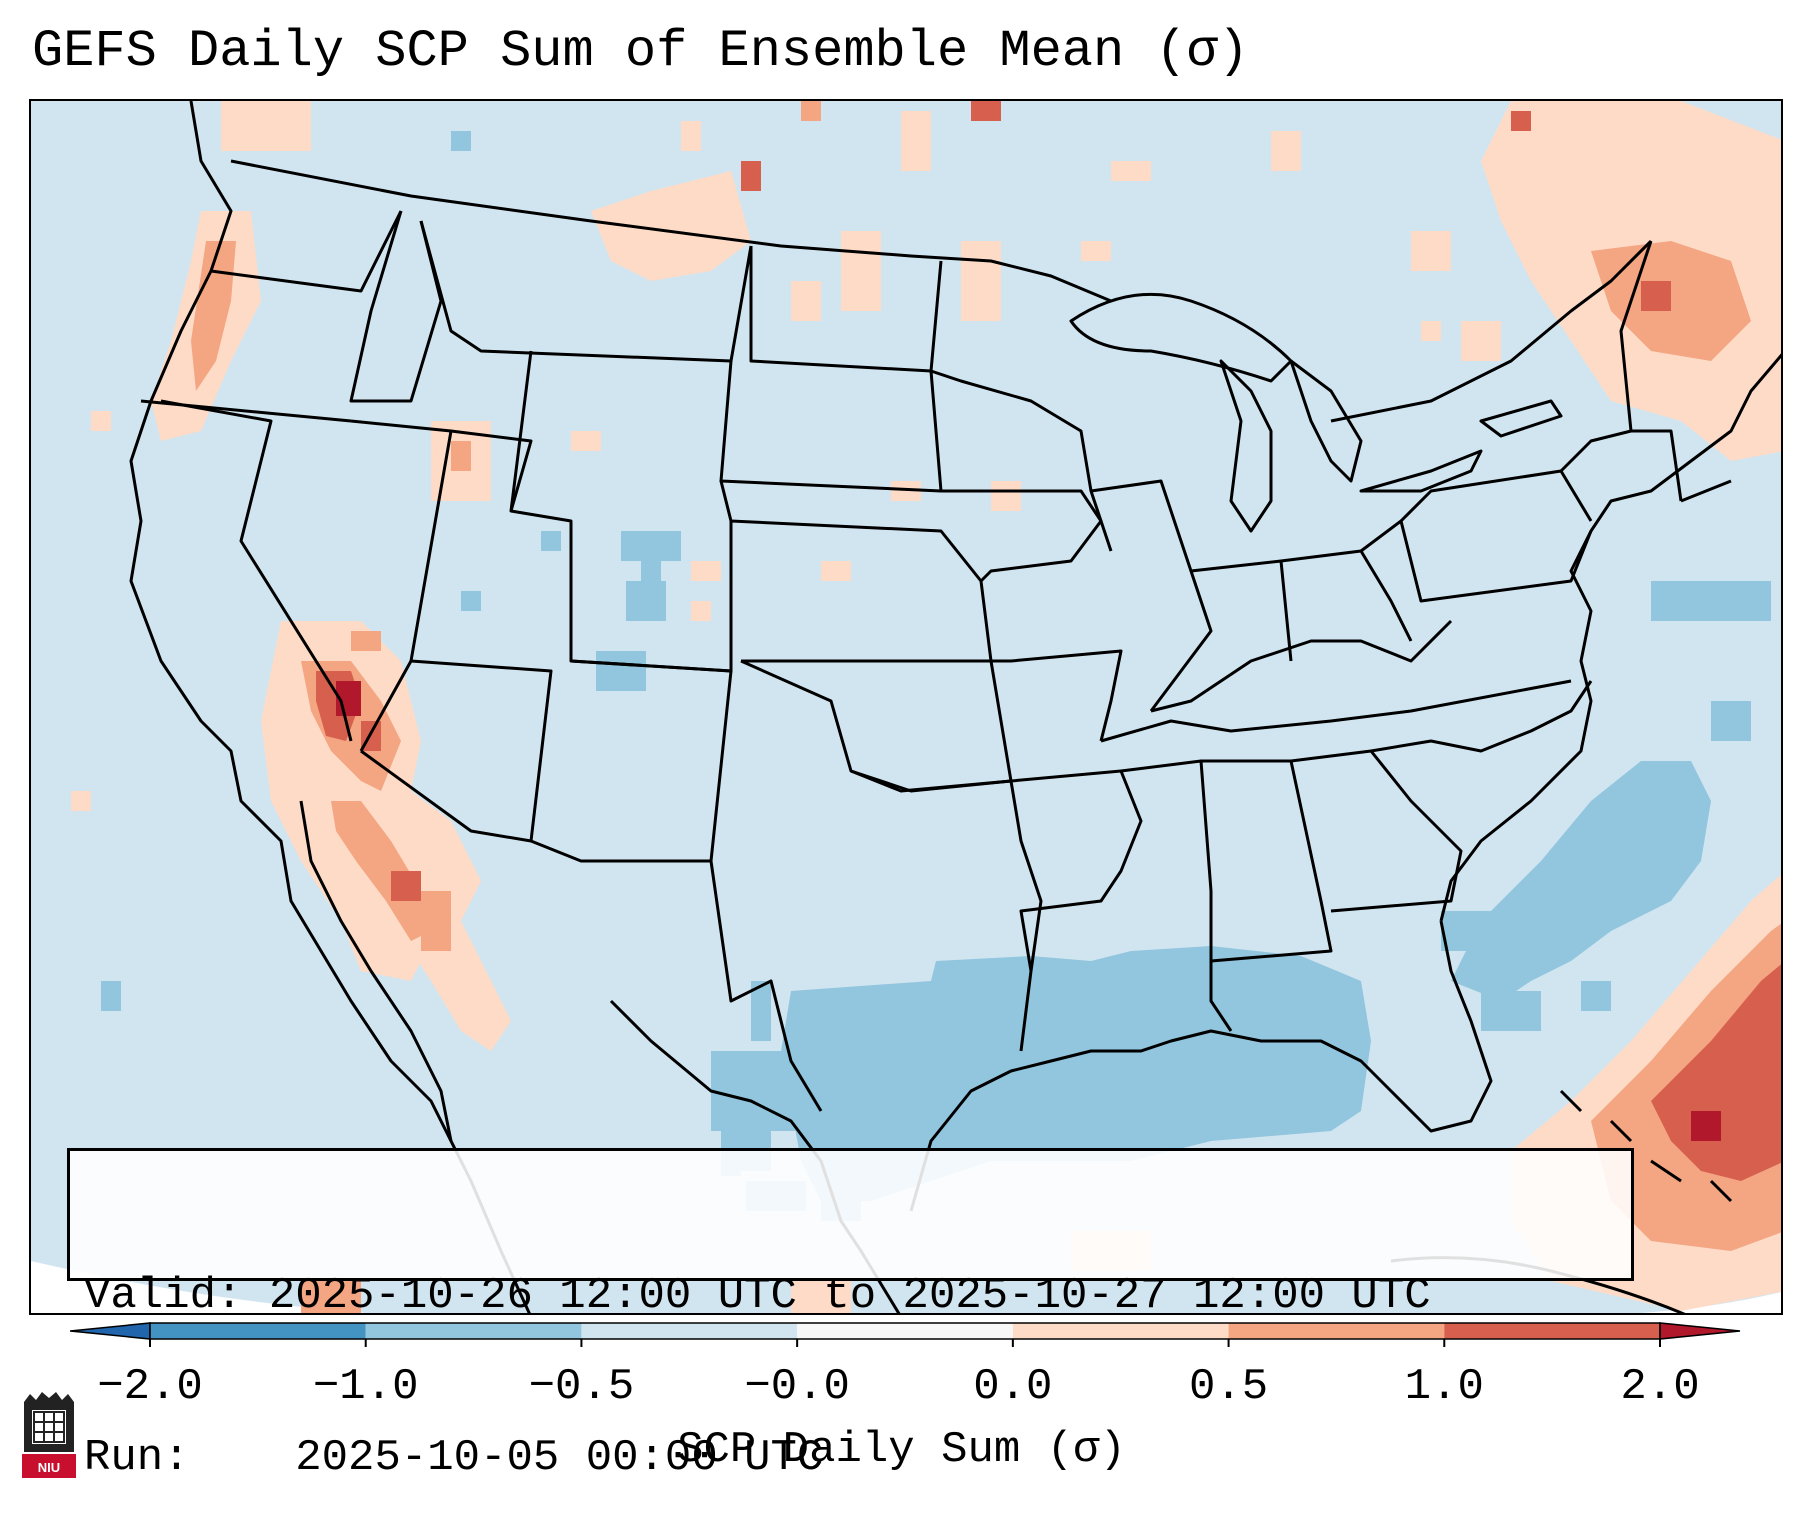  What do you see at coordinates (1700, 1331) in the screenshot?
I see `colorbar-extend-high` at bounding box center [1700, 1331].